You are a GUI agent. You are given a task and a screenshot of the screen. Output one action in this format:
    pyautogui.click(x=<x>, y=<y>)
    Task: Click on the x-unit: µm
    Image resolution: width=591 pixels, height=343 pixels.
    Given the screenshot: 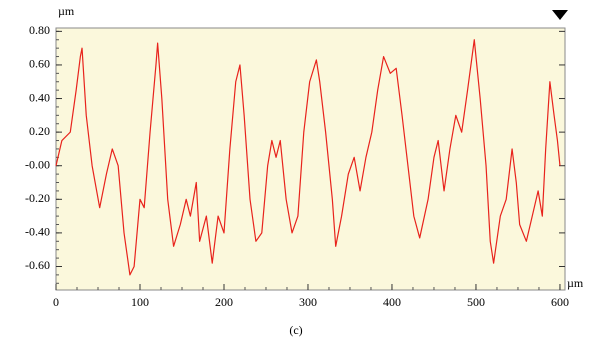 What is the action you would take?
    pyautogui.click(x=575, y=283)
    